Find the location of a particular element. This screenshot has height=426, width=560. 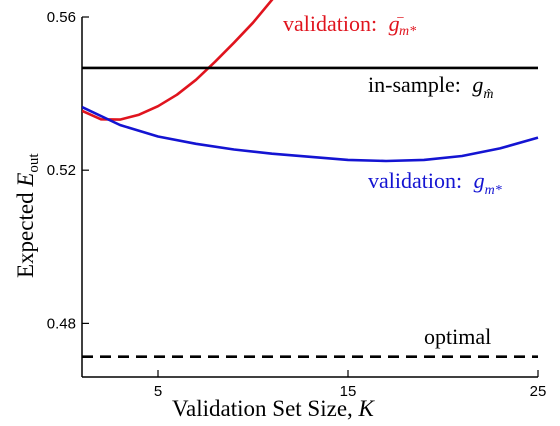

y-tick-label: 0.56 is located at coordinates (61, 17).